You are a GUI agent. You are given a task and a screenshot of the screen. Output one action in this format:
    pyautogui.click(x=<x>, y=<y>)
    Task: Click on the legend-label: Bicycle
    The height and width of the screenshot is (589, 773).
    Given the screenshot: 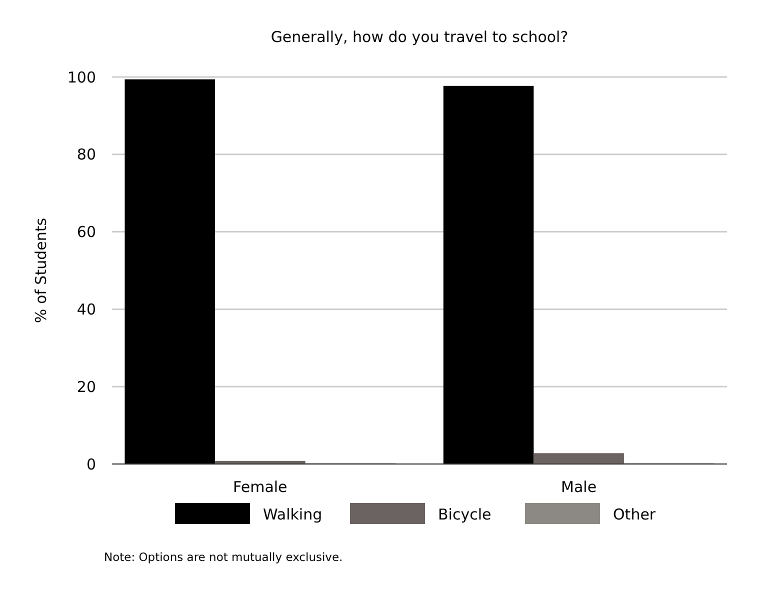 What is the action you would take?
    pyautogui.click(x=465, y=514)
    